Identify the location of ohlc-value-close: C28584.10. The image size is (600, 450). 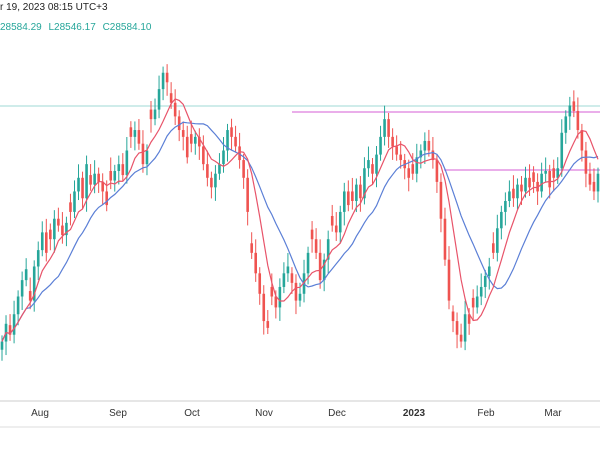
(127, 27).